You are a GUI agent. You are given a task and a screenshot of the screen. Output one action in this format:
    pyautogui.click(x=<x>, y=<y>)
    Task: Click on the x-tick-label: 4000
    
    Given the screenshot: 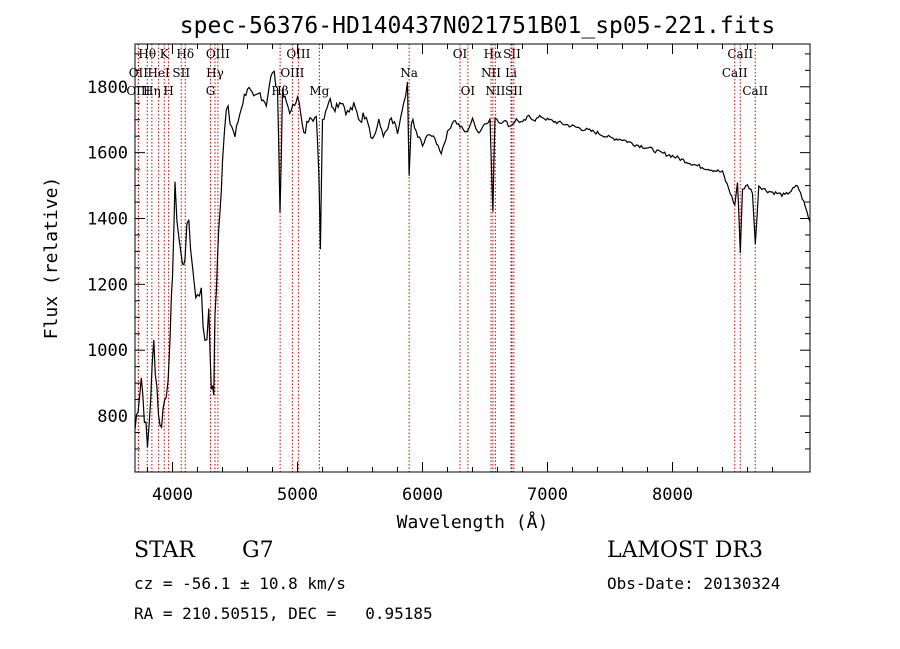 What is the action you would take?
    pyautogui.click(x=172, y=495)
    